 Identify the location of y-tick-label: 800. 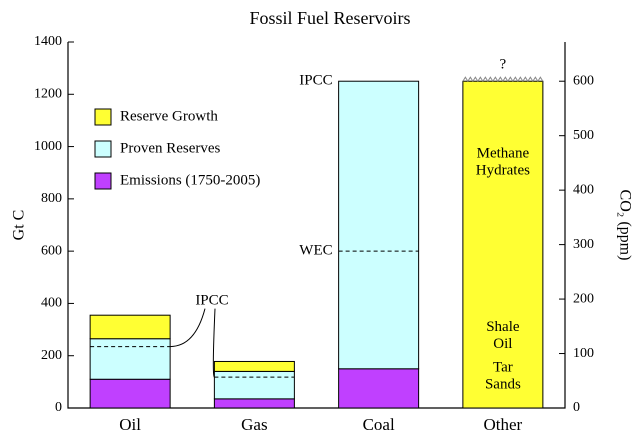
(51, 198).